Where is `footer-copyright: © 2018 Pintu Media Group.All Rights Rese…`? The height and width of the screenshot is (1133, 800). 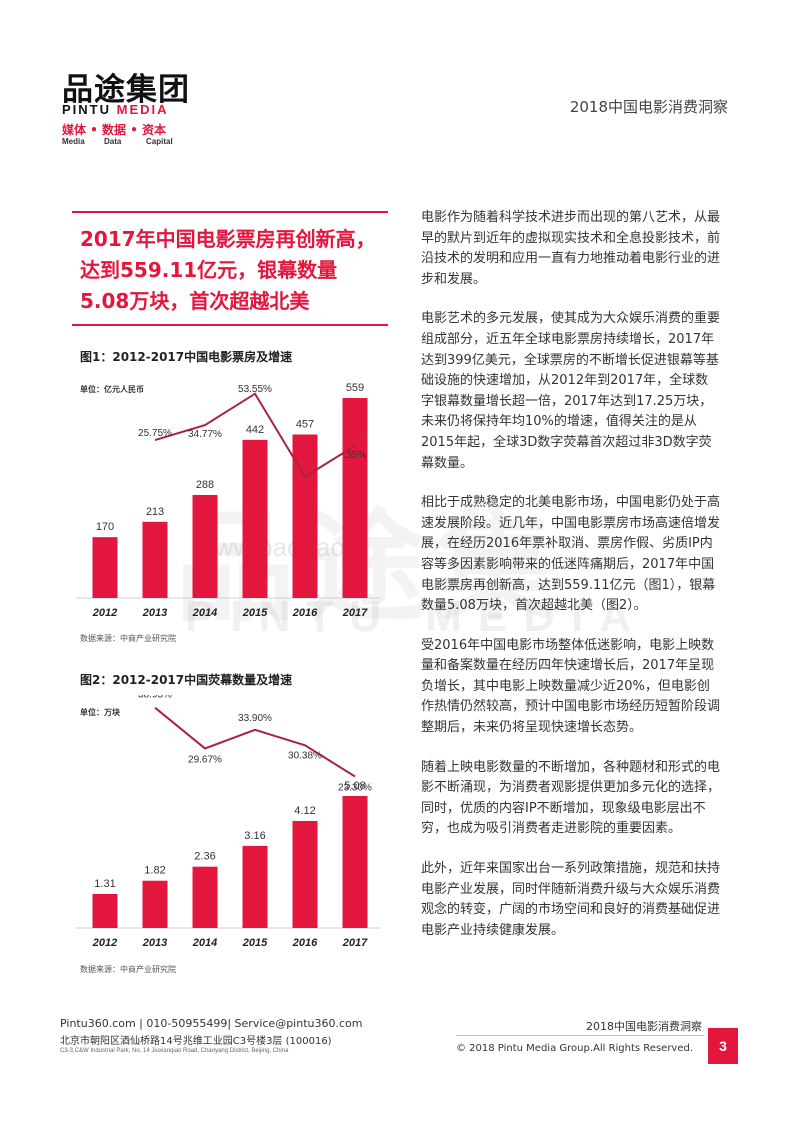
footer-copyright: © 2018 Pintu Media Group.All Rights Rese… is located at coordinates (575, 1048).